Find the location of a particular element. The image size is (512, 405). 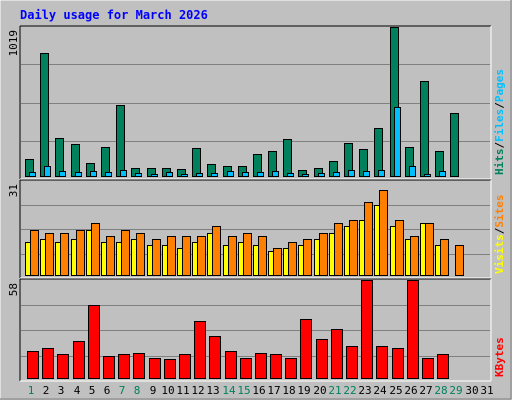

x-label-day-1: 1 is located at coordinates (31, 390).